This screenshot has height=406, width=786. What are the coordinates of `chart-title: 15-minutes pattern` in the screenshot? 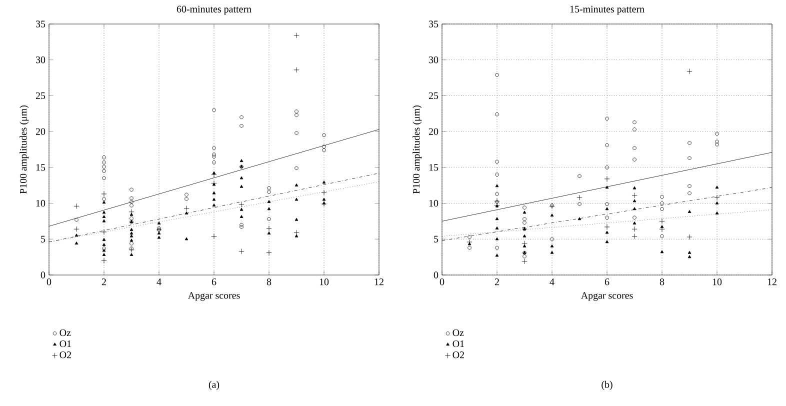 It's located at (607, 10).